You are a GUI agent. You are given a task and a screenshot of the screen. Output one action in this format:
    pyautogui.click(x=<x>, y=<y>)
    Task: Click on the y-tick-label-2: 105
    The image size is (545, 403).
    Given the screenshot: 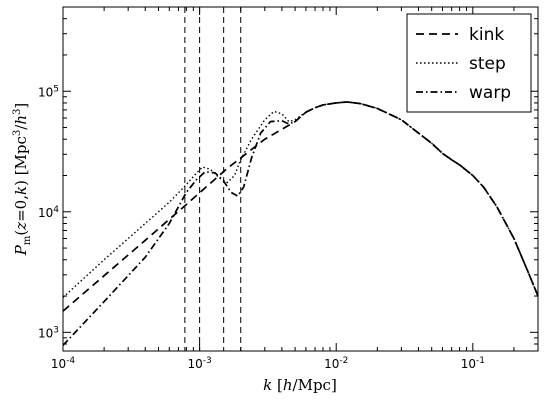 What is the action you would take?
    pyautogui.click(x=48, y=91)
    